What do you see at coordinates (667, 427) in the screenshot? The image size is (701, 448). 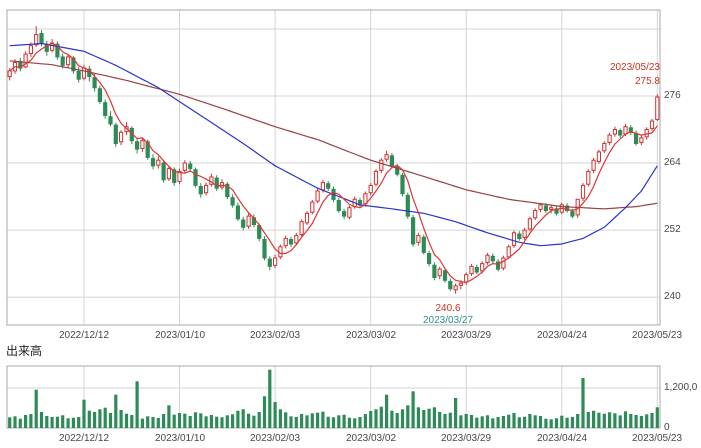 I see `volume-axis-zero-label: 0` at bounding box center [667, 427].